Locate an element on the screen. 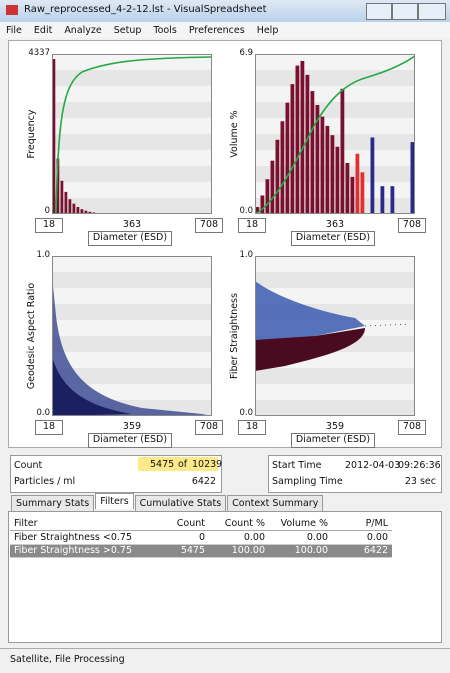  column-header: Count is located at coordinates (190, 523).